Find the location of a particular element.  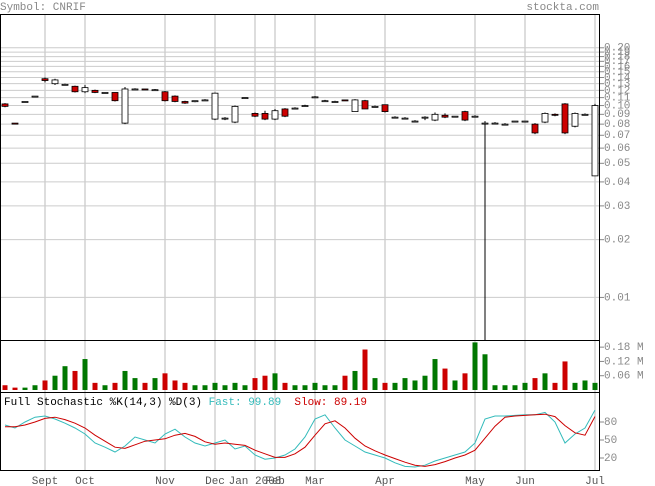

y-tick-label: 0.02 is located at coordinates (617, 241).